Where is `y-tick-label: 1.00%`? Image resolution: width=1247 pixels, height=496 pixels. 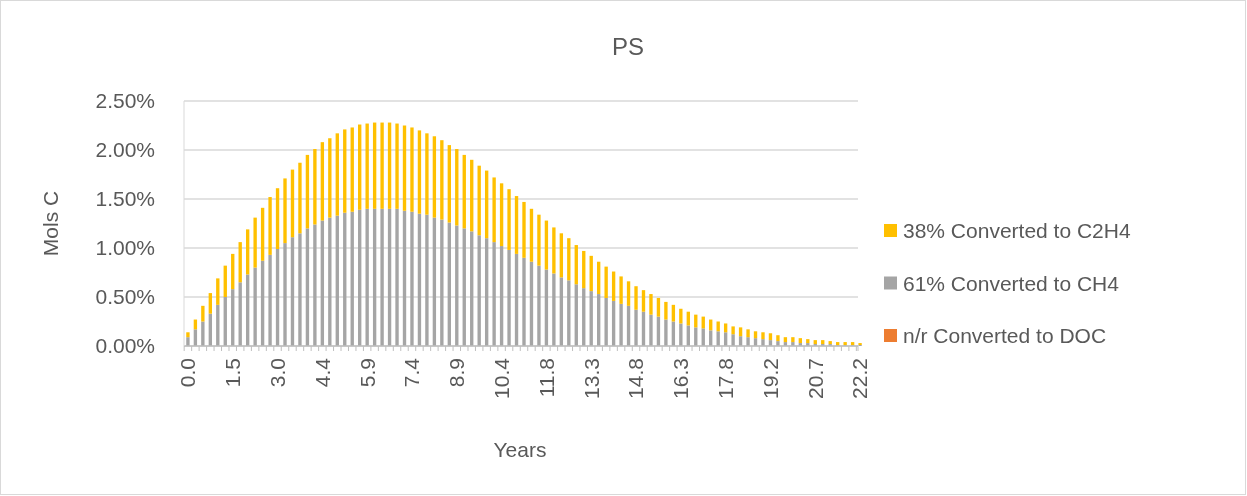
y-tick-label: 1.00% is located at coordinates (125, 248).